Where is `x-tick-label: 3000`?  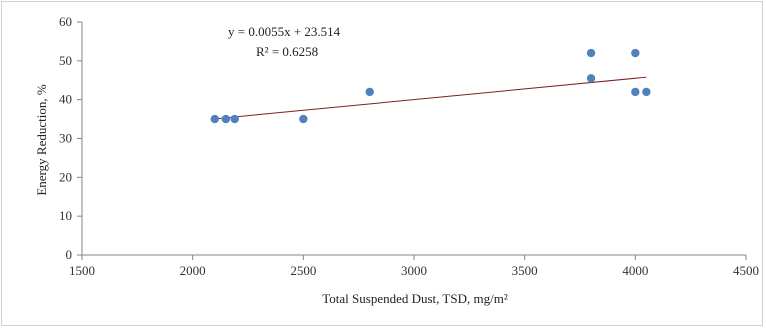
x-tick-label: 3000 is located at coordinates (414, 270).